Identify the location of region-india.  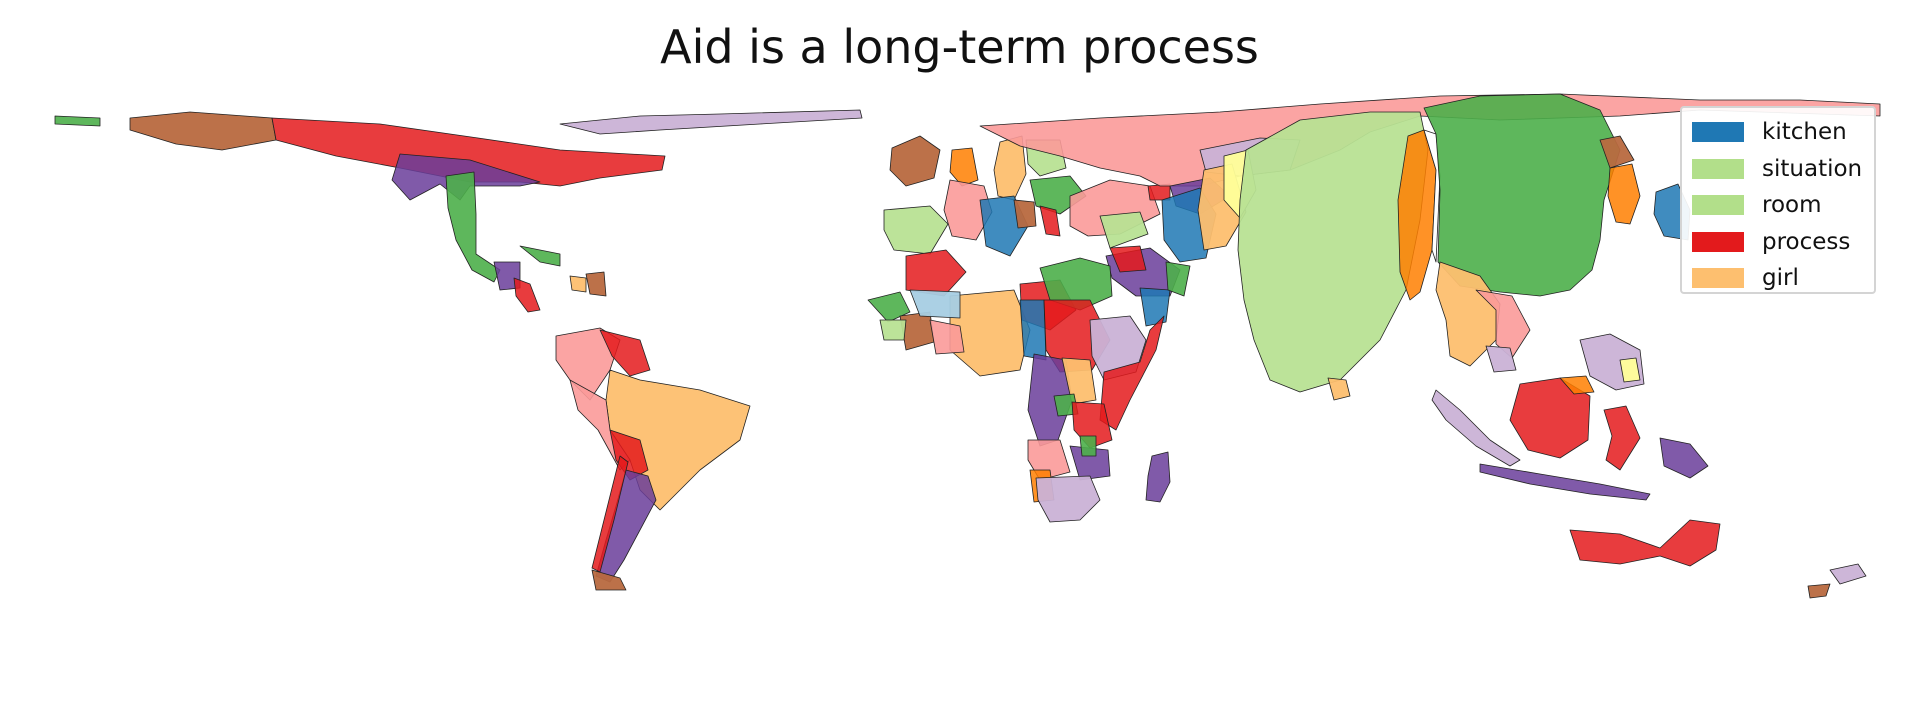
(1333, 252).